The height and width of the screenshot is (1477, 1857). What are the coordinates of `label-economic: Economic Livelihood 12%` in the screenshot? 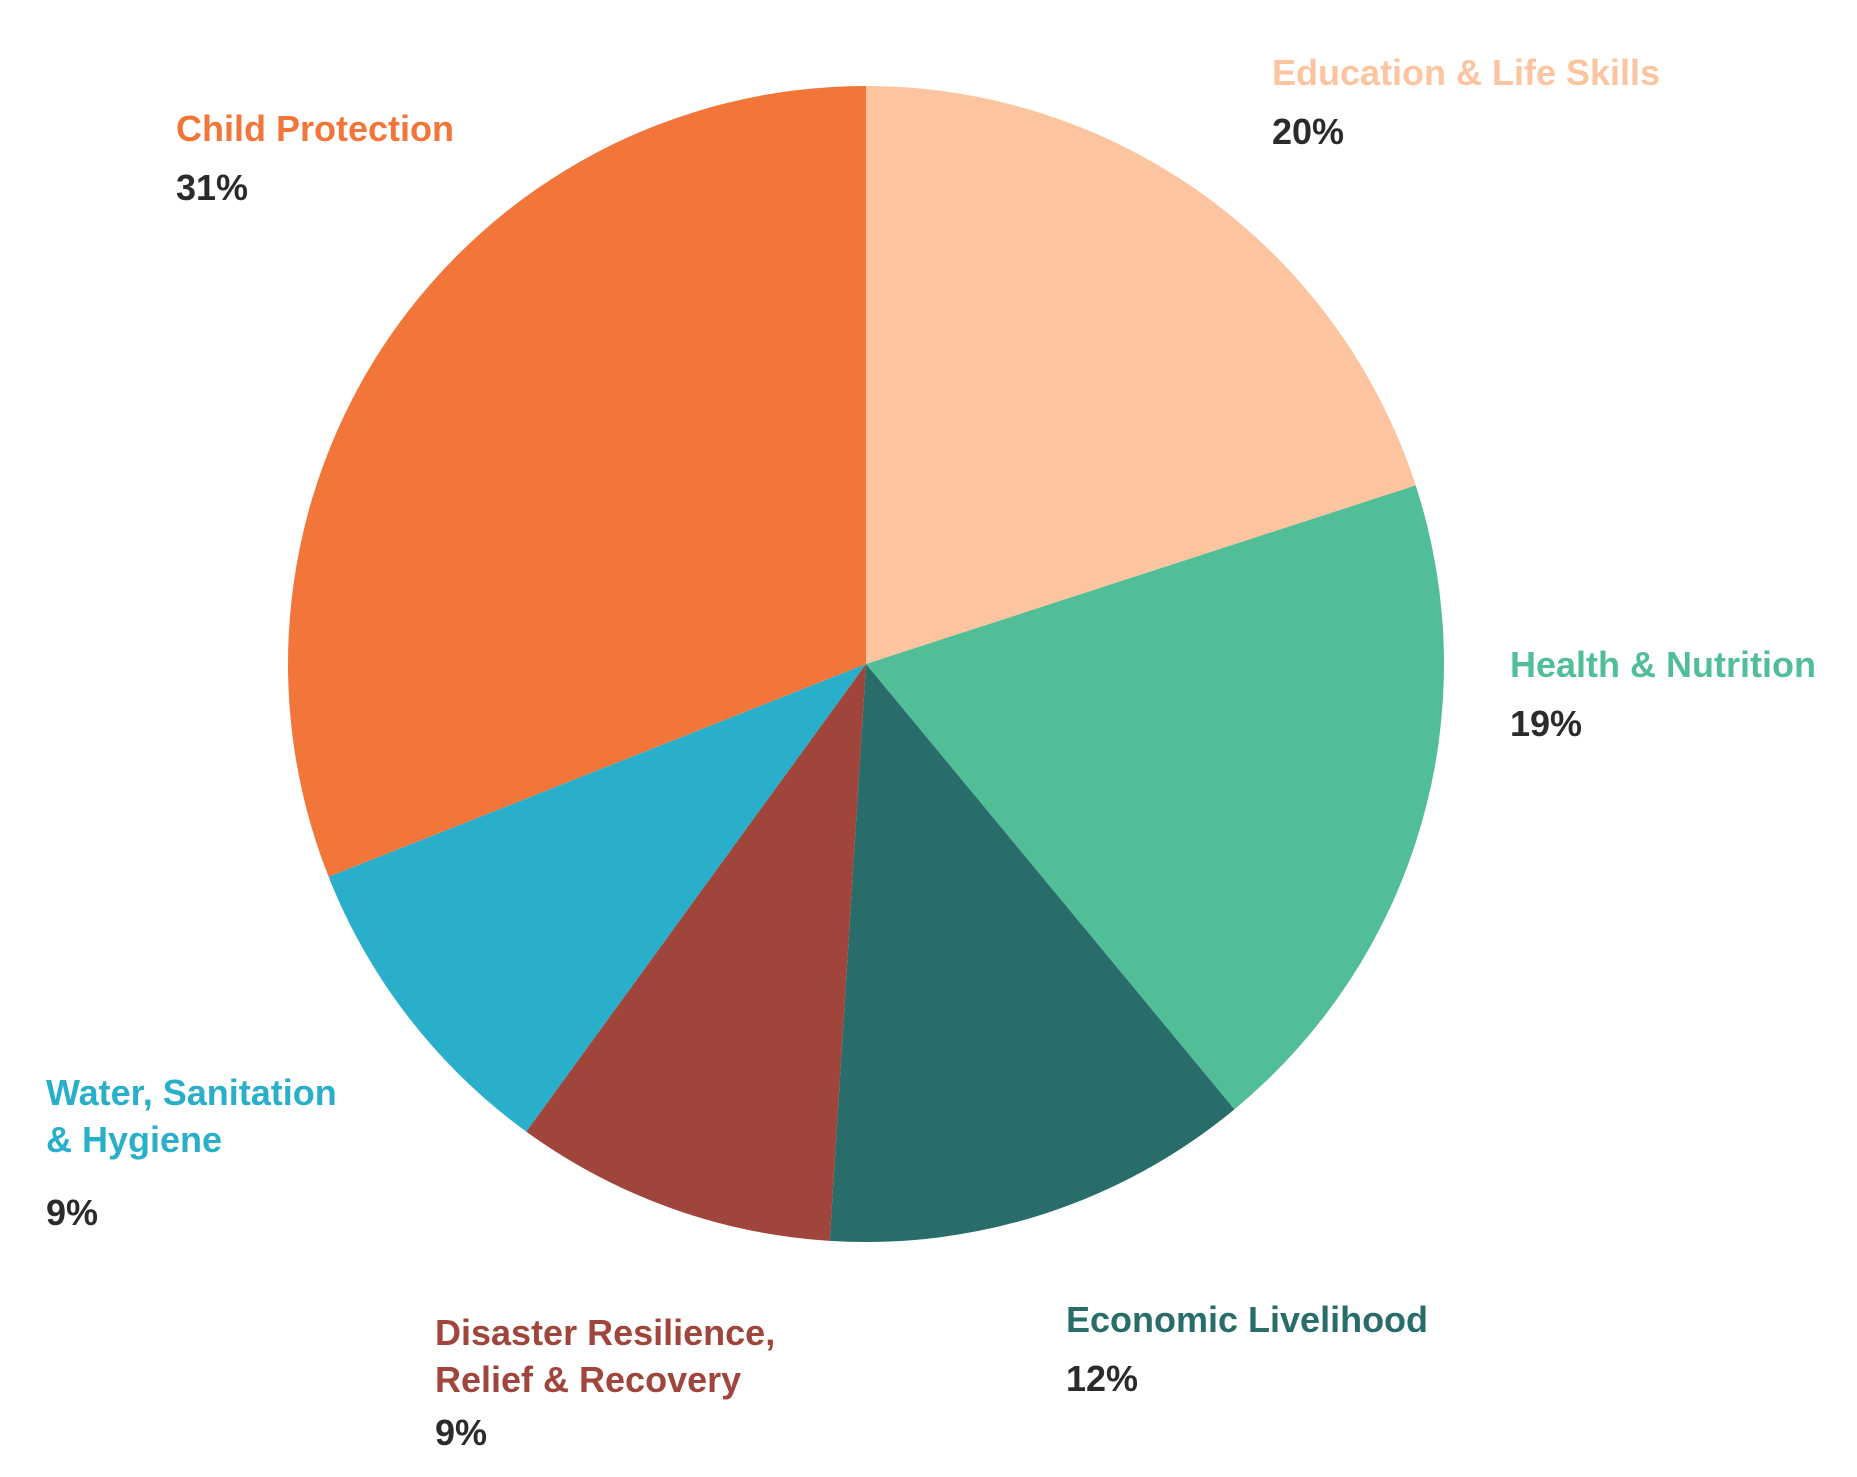 It's located at (1247, 1350).